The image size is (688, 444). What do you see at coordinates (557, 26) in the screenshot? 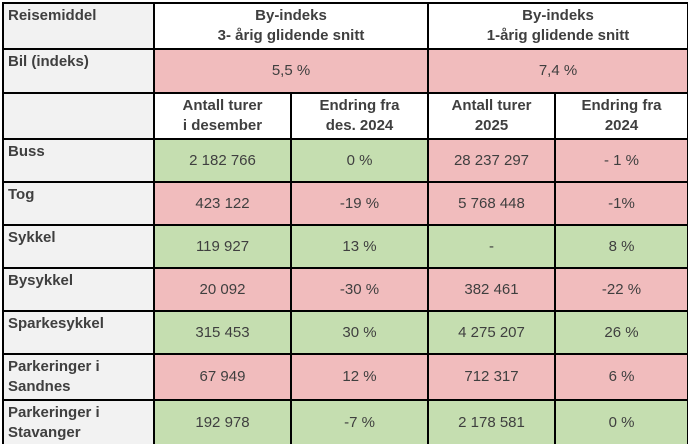
I see `group-header-1yr: By-indeks 1-årig glidende snitt` at bounding box center [557, 26].